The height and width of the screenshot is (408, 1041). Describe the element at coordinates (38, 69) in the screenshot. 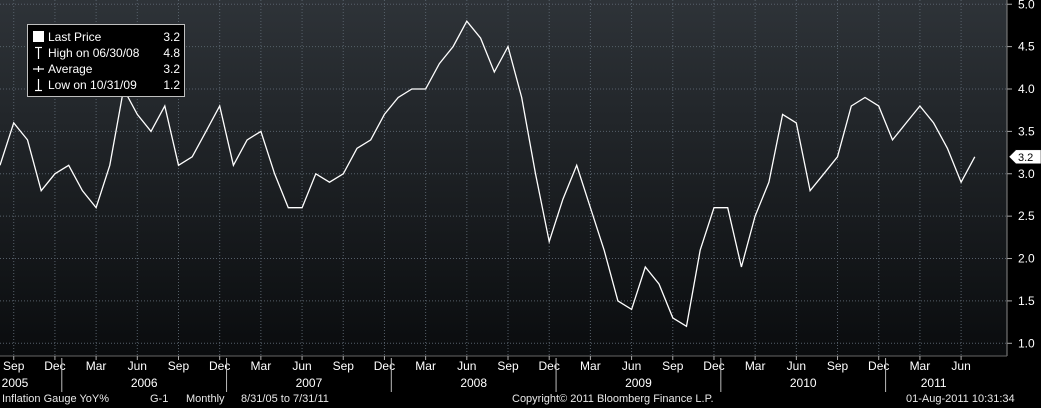

I see `average-marker-icon` at that location.